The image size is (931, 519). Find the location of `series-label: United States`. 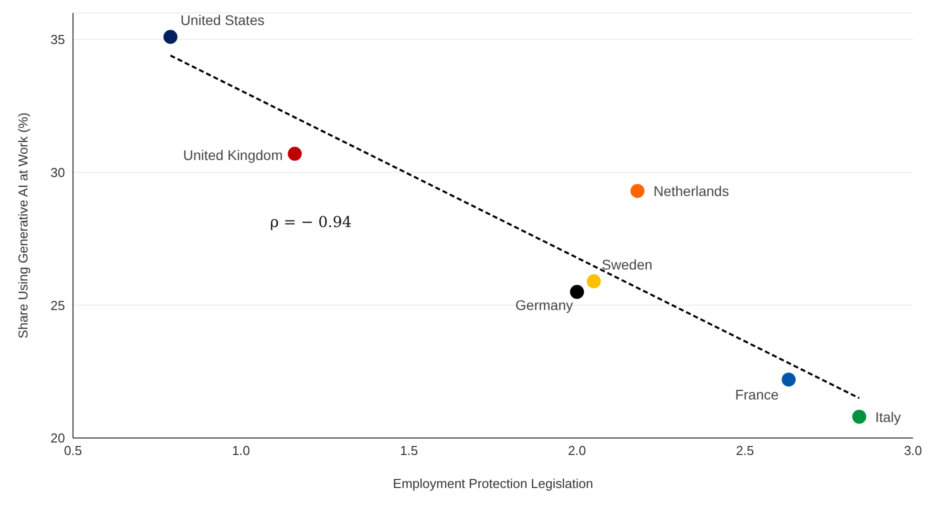

series-label: United States is located at coordinates (222, 20).